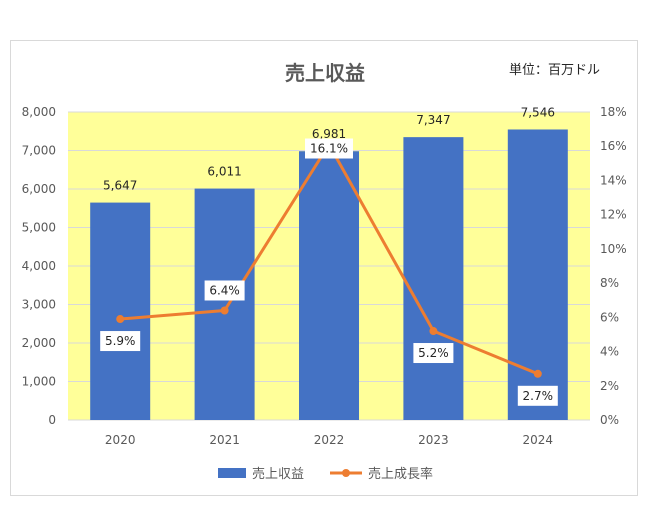  I want to click on left-tick-label: 4,000, so click(39, 266).